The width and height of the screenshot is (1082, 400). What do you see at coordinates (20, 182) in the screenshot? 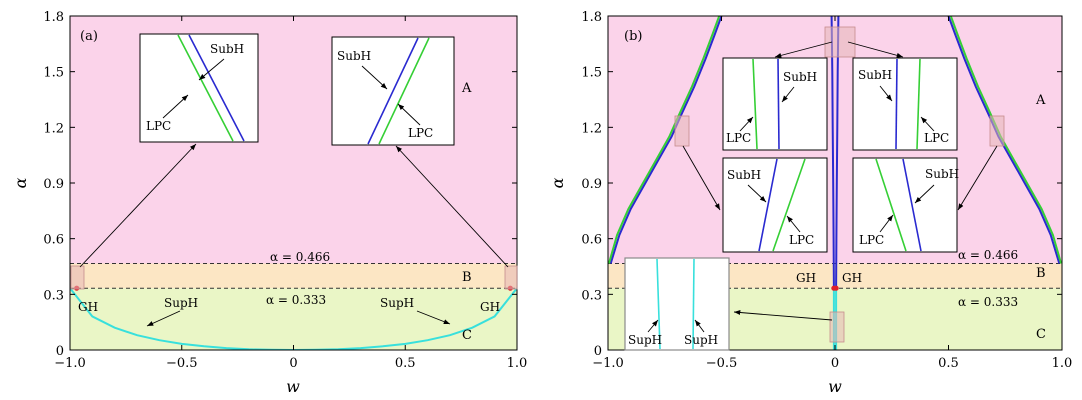
I see `panel-a-ylabel: α` at bounding box center [20, 182].